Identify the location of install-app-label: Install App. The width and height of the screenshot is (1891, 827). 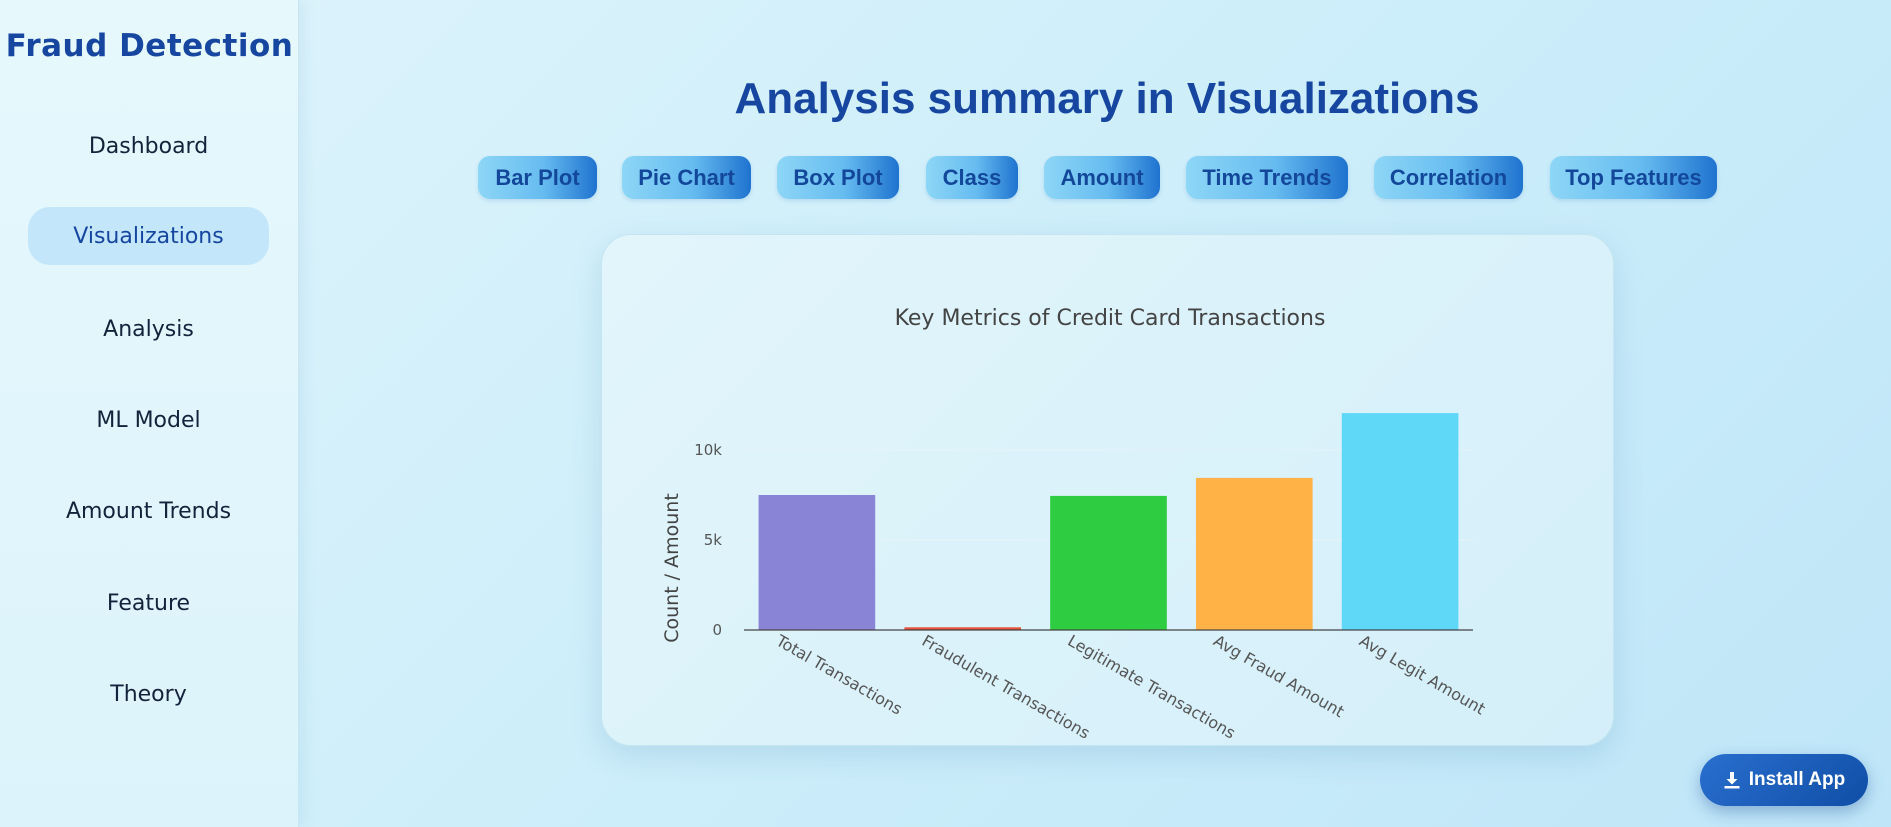
(1797, 779).